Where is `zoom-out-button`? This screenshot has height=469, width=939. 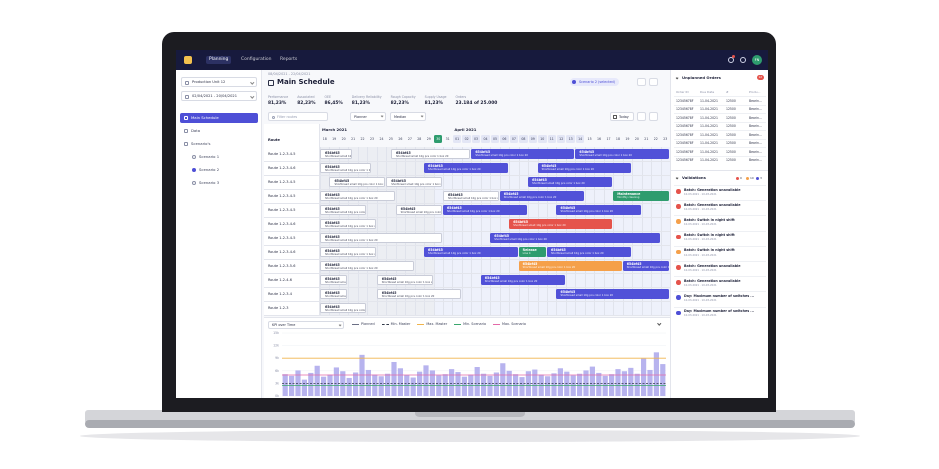 zoom-out-button is located at coordinates (653, 116).